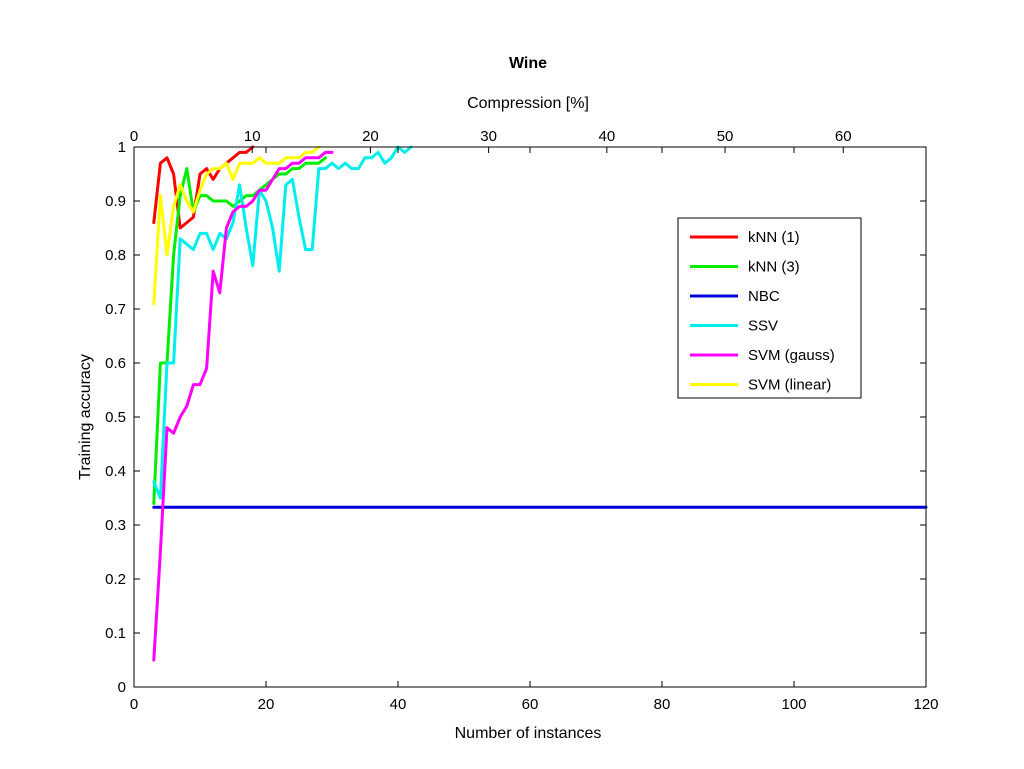 This screenshot has width=1024, height=769. What do you see at coordinates (115, 579) in the screenshot?
I see `y-tick-label: 0.2` at bounding box center [115, 579].